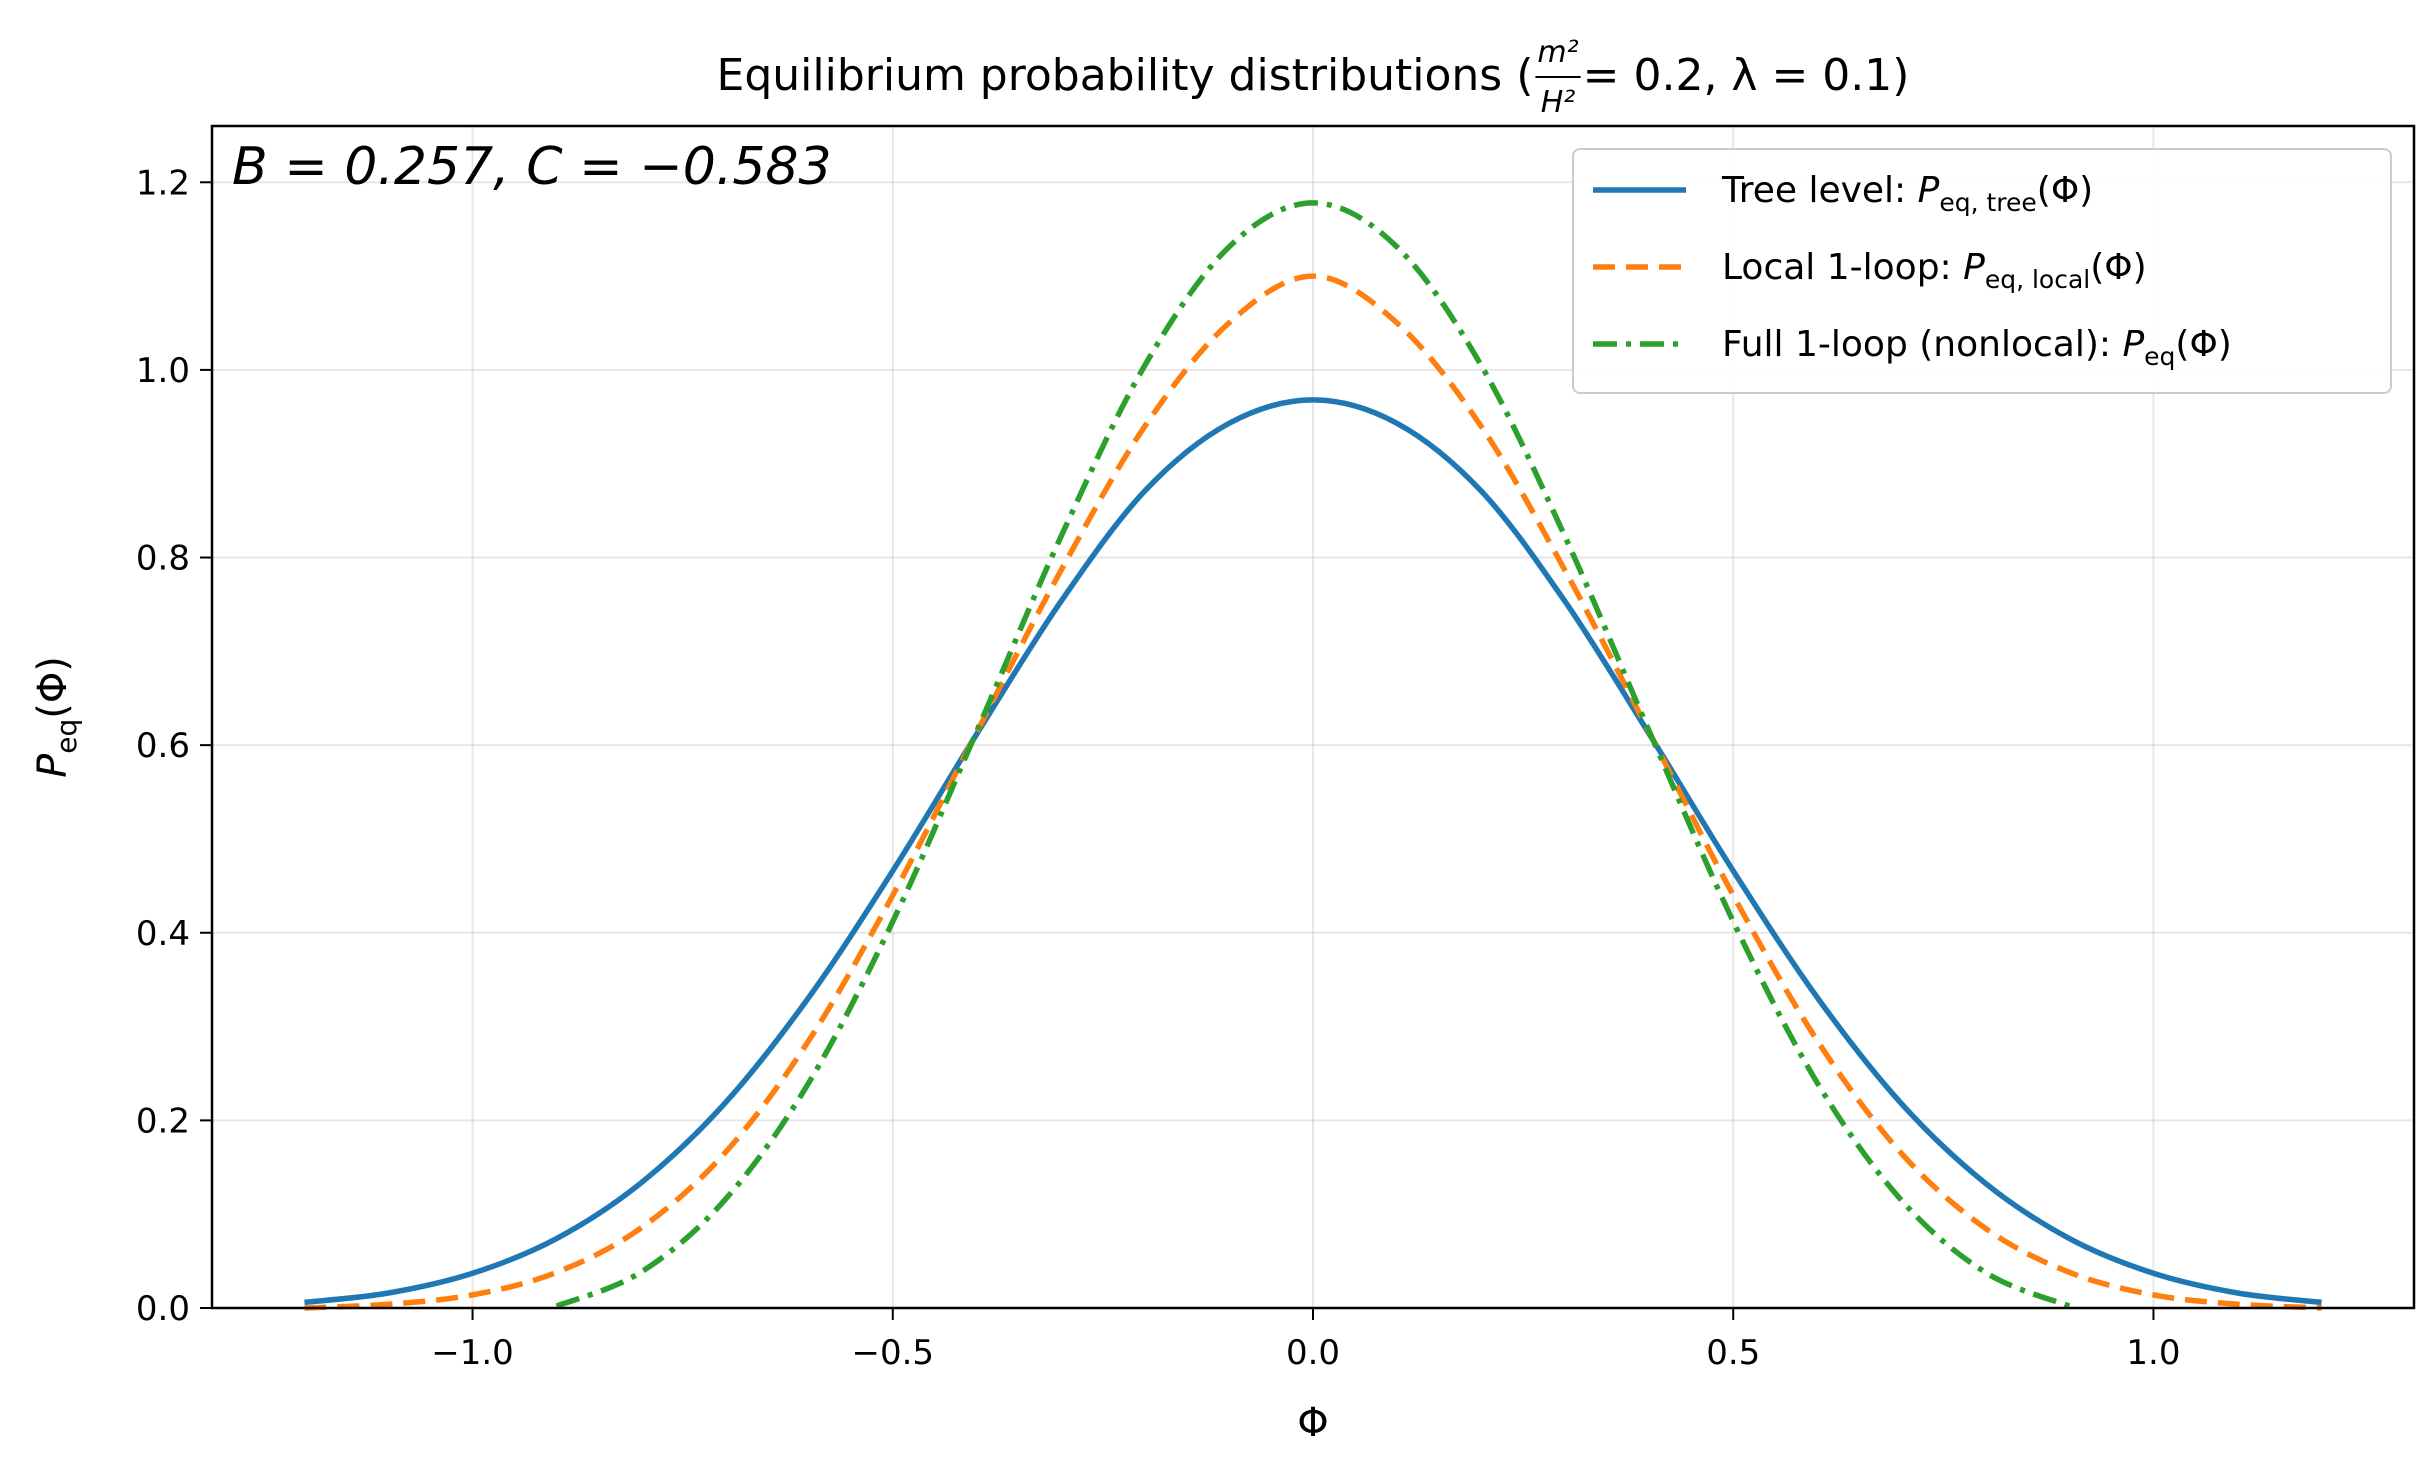 Image resolution: width=2434 pixels, height=1474 pixels. What do you see at coordinates (163, 1309) in the screenshot?
I see `y-tick-label: 0.0` at bounding box center [163, 1309].